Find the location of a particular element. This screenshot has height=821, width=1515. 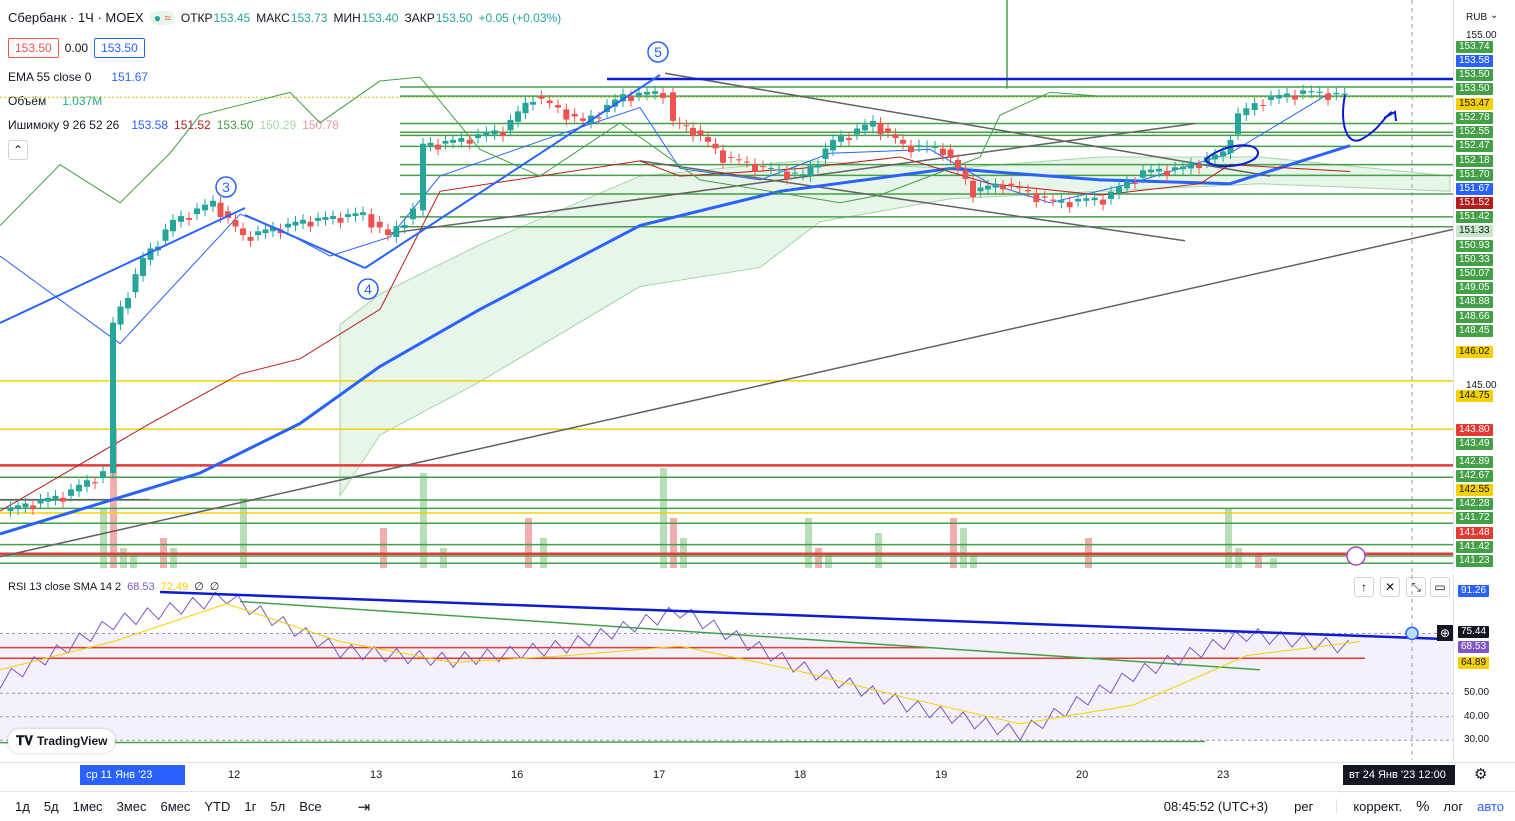

price-tag: 142.55 is located at coordinates (1474, 490).